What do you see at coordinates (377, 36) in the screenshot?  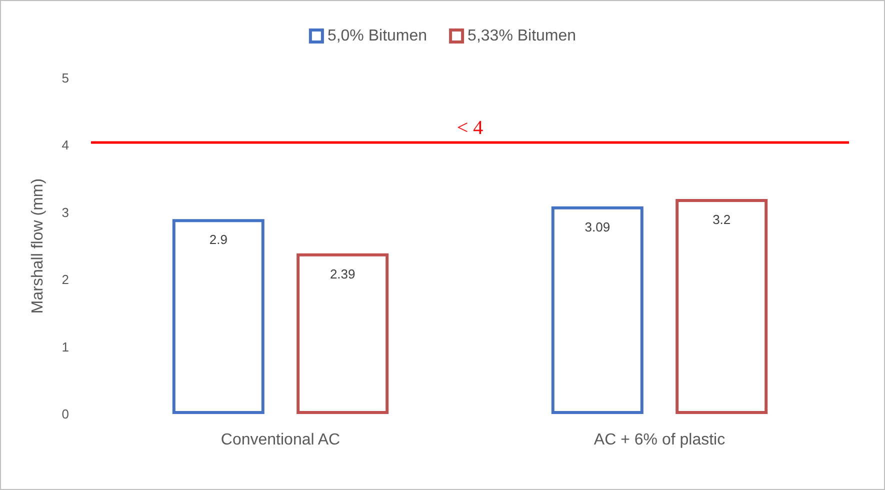 I see `legend-label: 5,0% Bitumen` at bounding box center [377, 36].